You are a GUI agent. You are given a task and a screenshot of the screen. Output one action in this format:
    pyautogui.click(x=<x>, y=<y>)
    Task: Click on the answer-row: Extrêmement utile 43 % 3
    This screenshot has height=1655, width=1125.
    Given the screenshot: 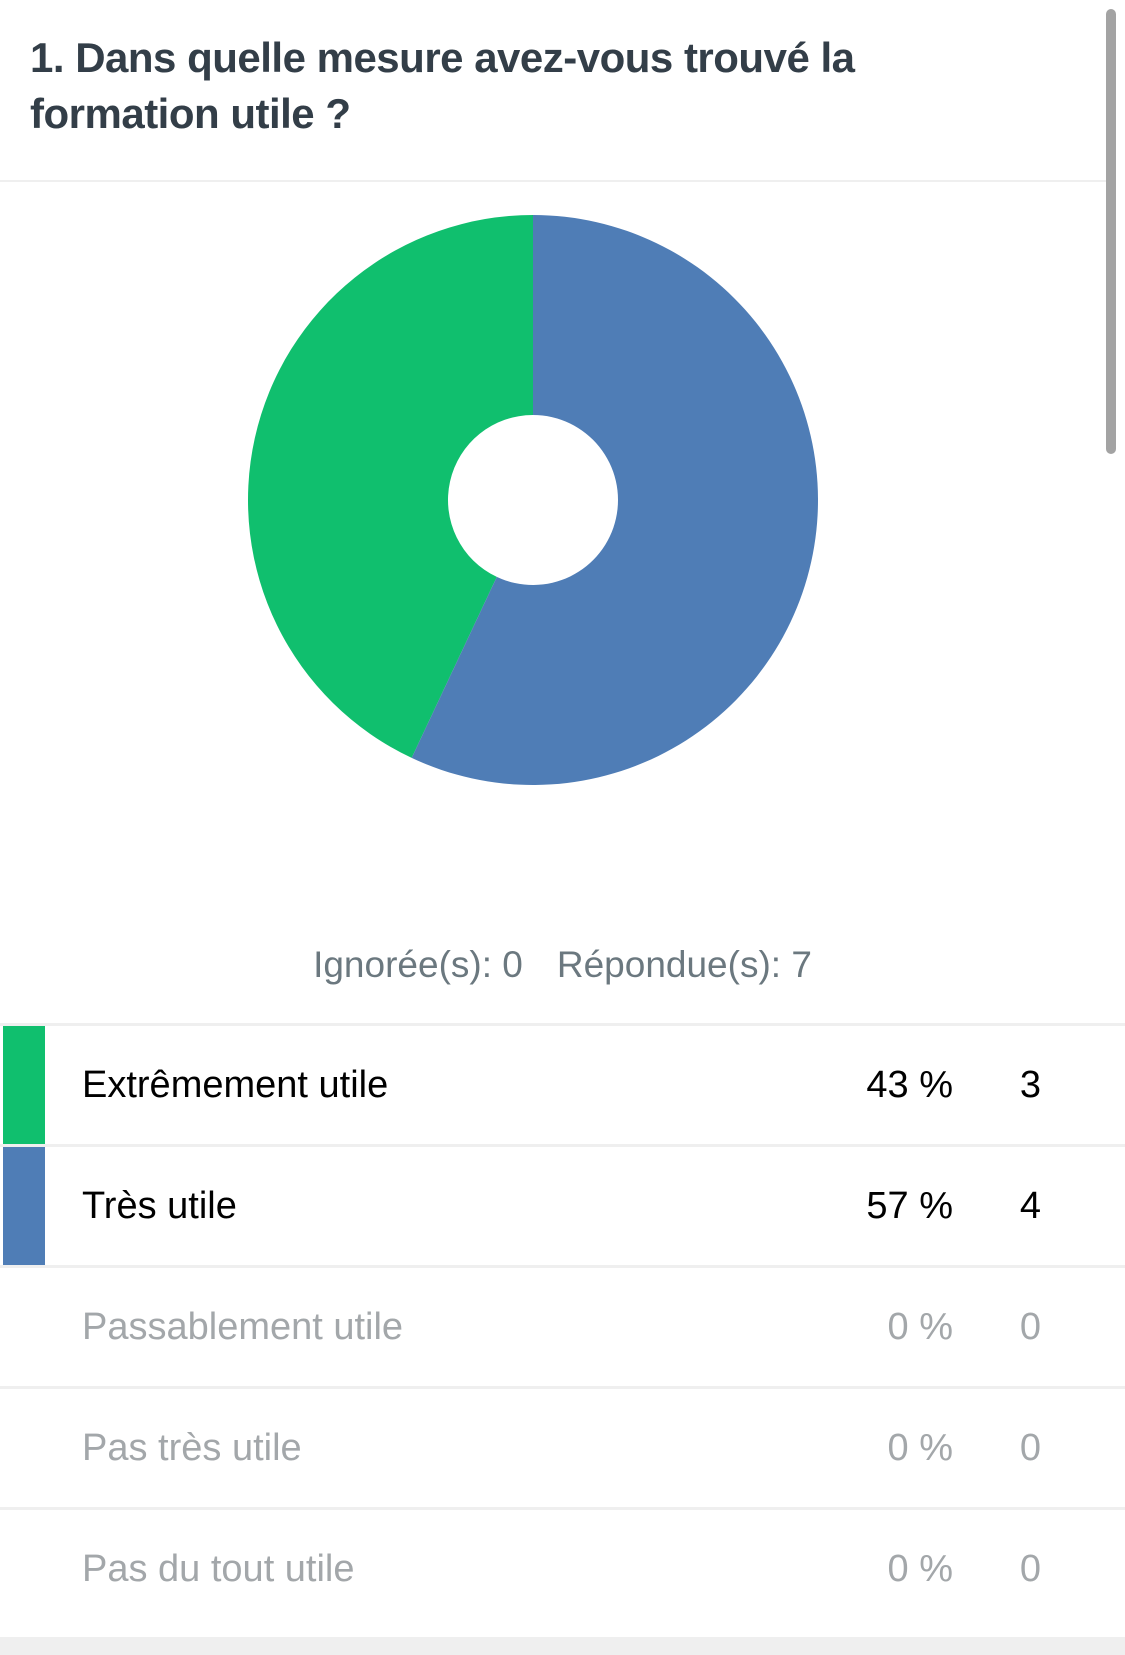 What is the action you would take?
    pyautogui.click(x=562, y=1083)
    